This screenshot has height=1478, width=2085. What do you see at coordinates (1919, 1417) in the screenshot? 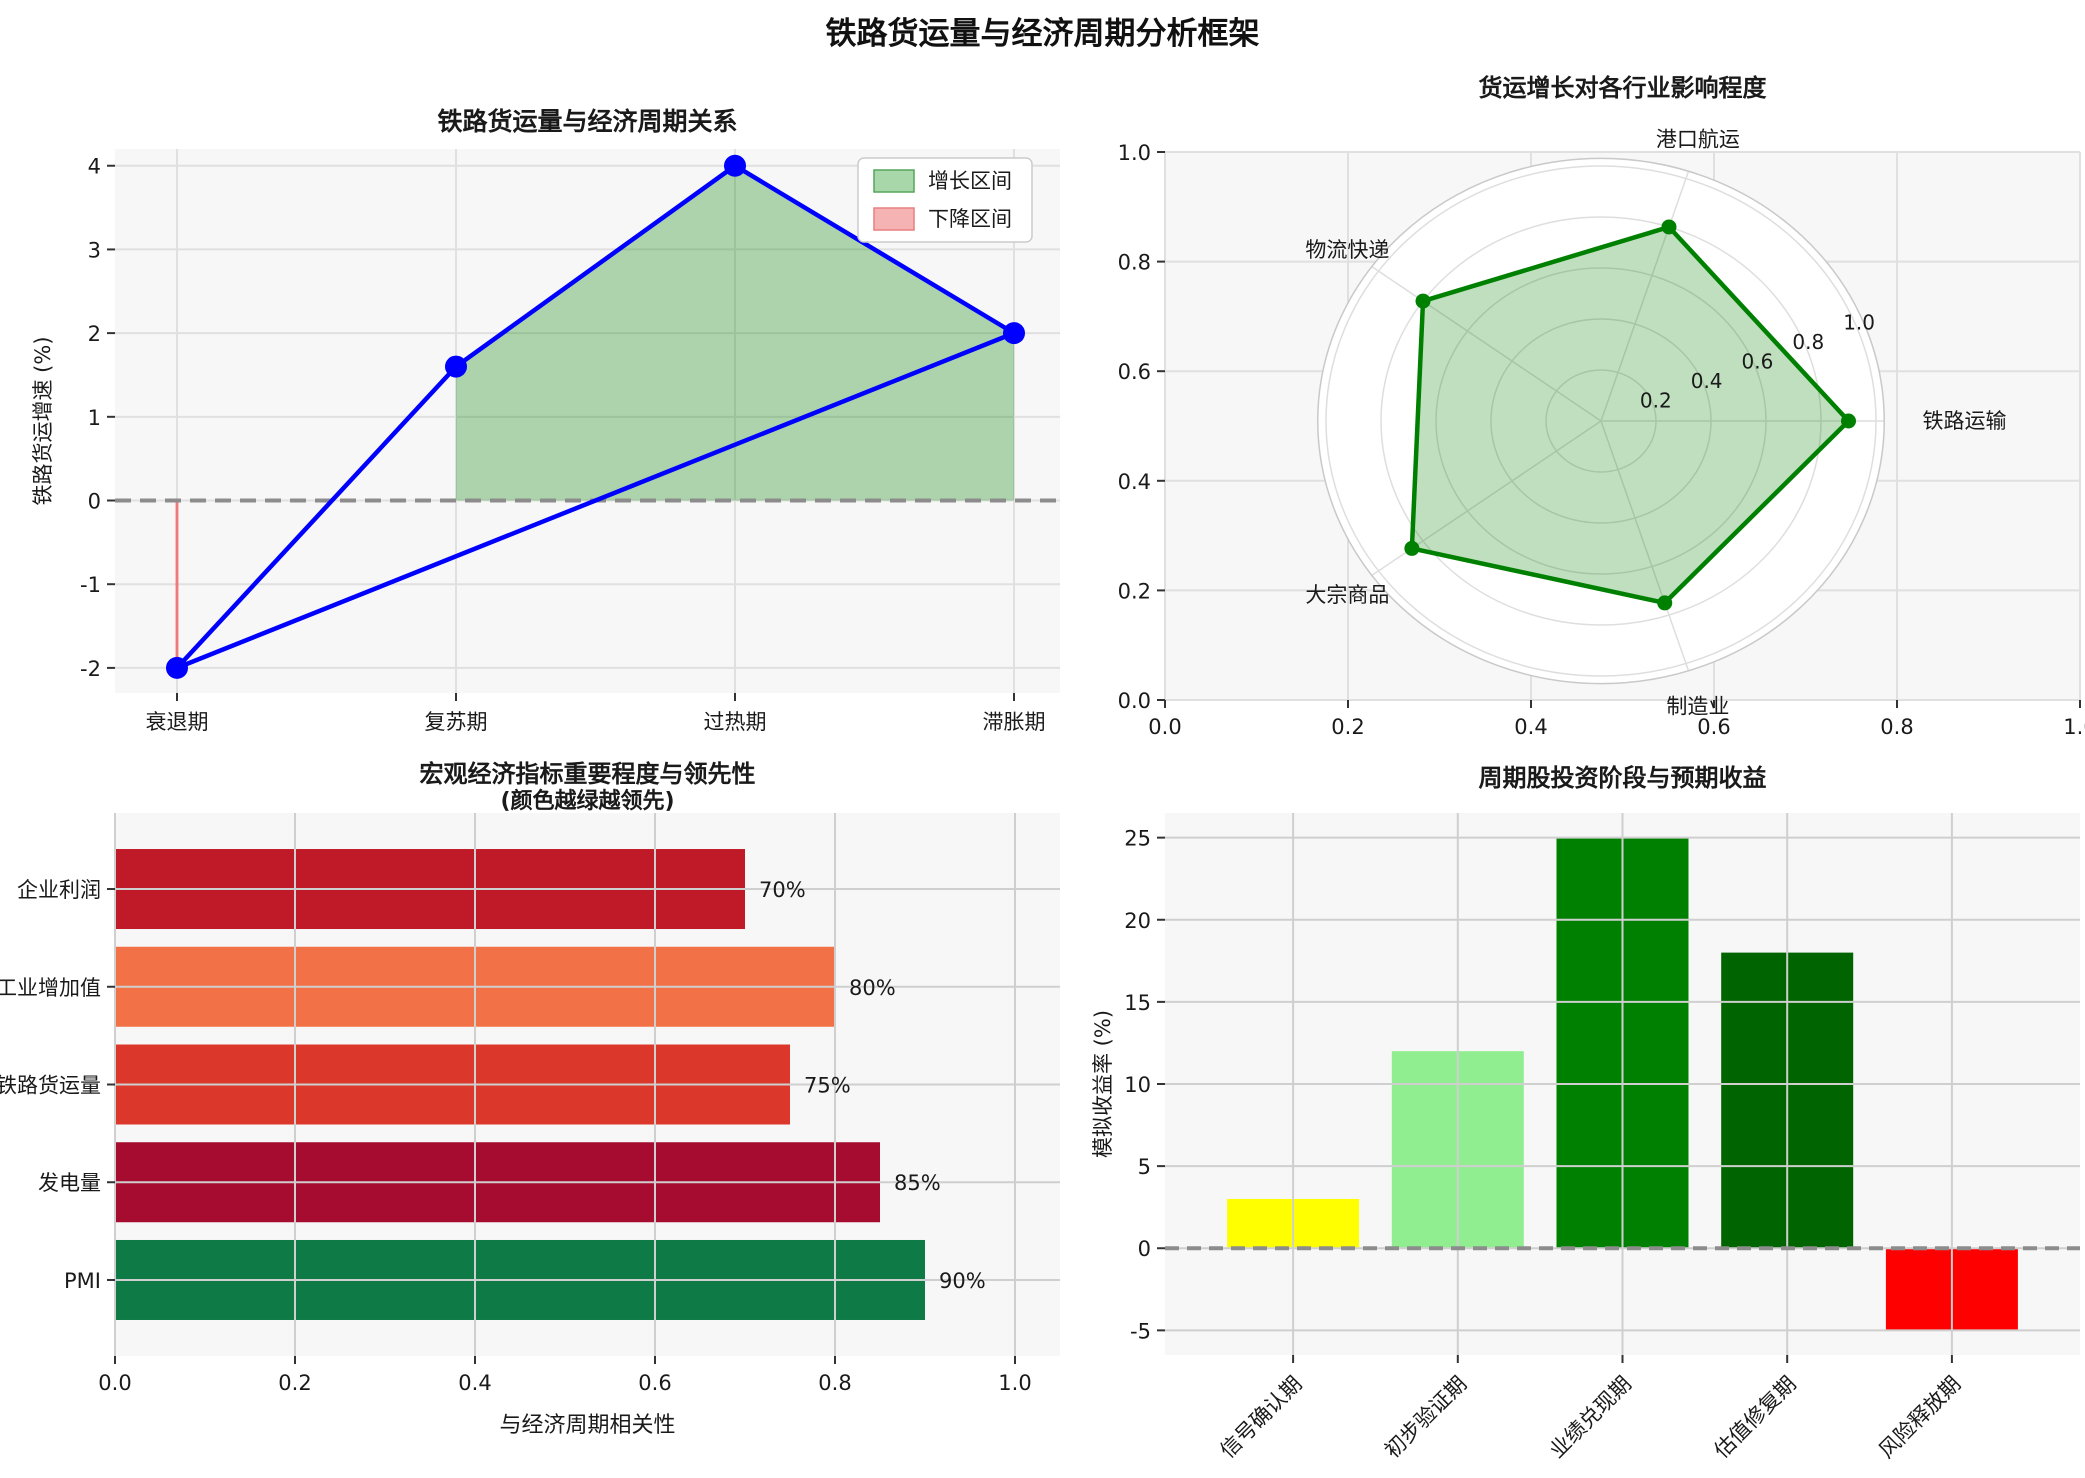
I see `rotated-tick-label: 风险释放期` at bounding box center [1919, 1417].